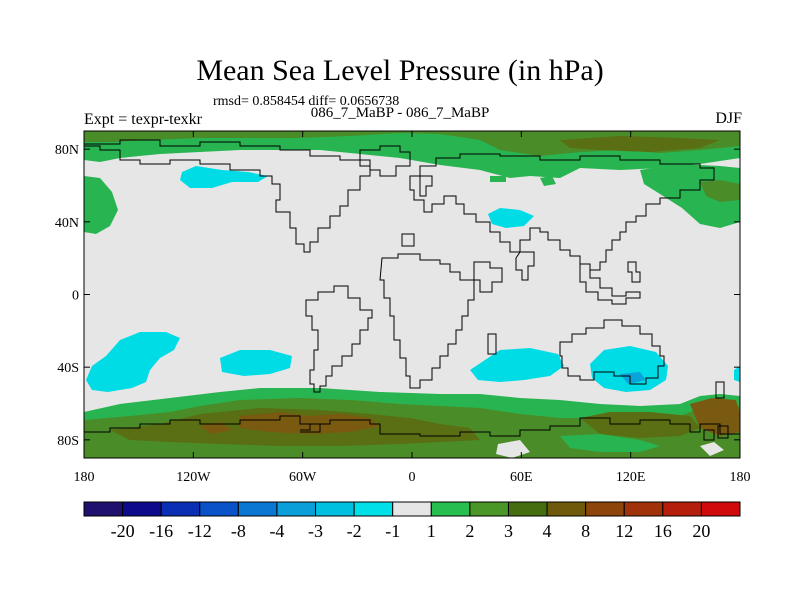  Describe the element at coordinates (690, 196) in the screenshot. I see `pacific-green-patch` at that location.